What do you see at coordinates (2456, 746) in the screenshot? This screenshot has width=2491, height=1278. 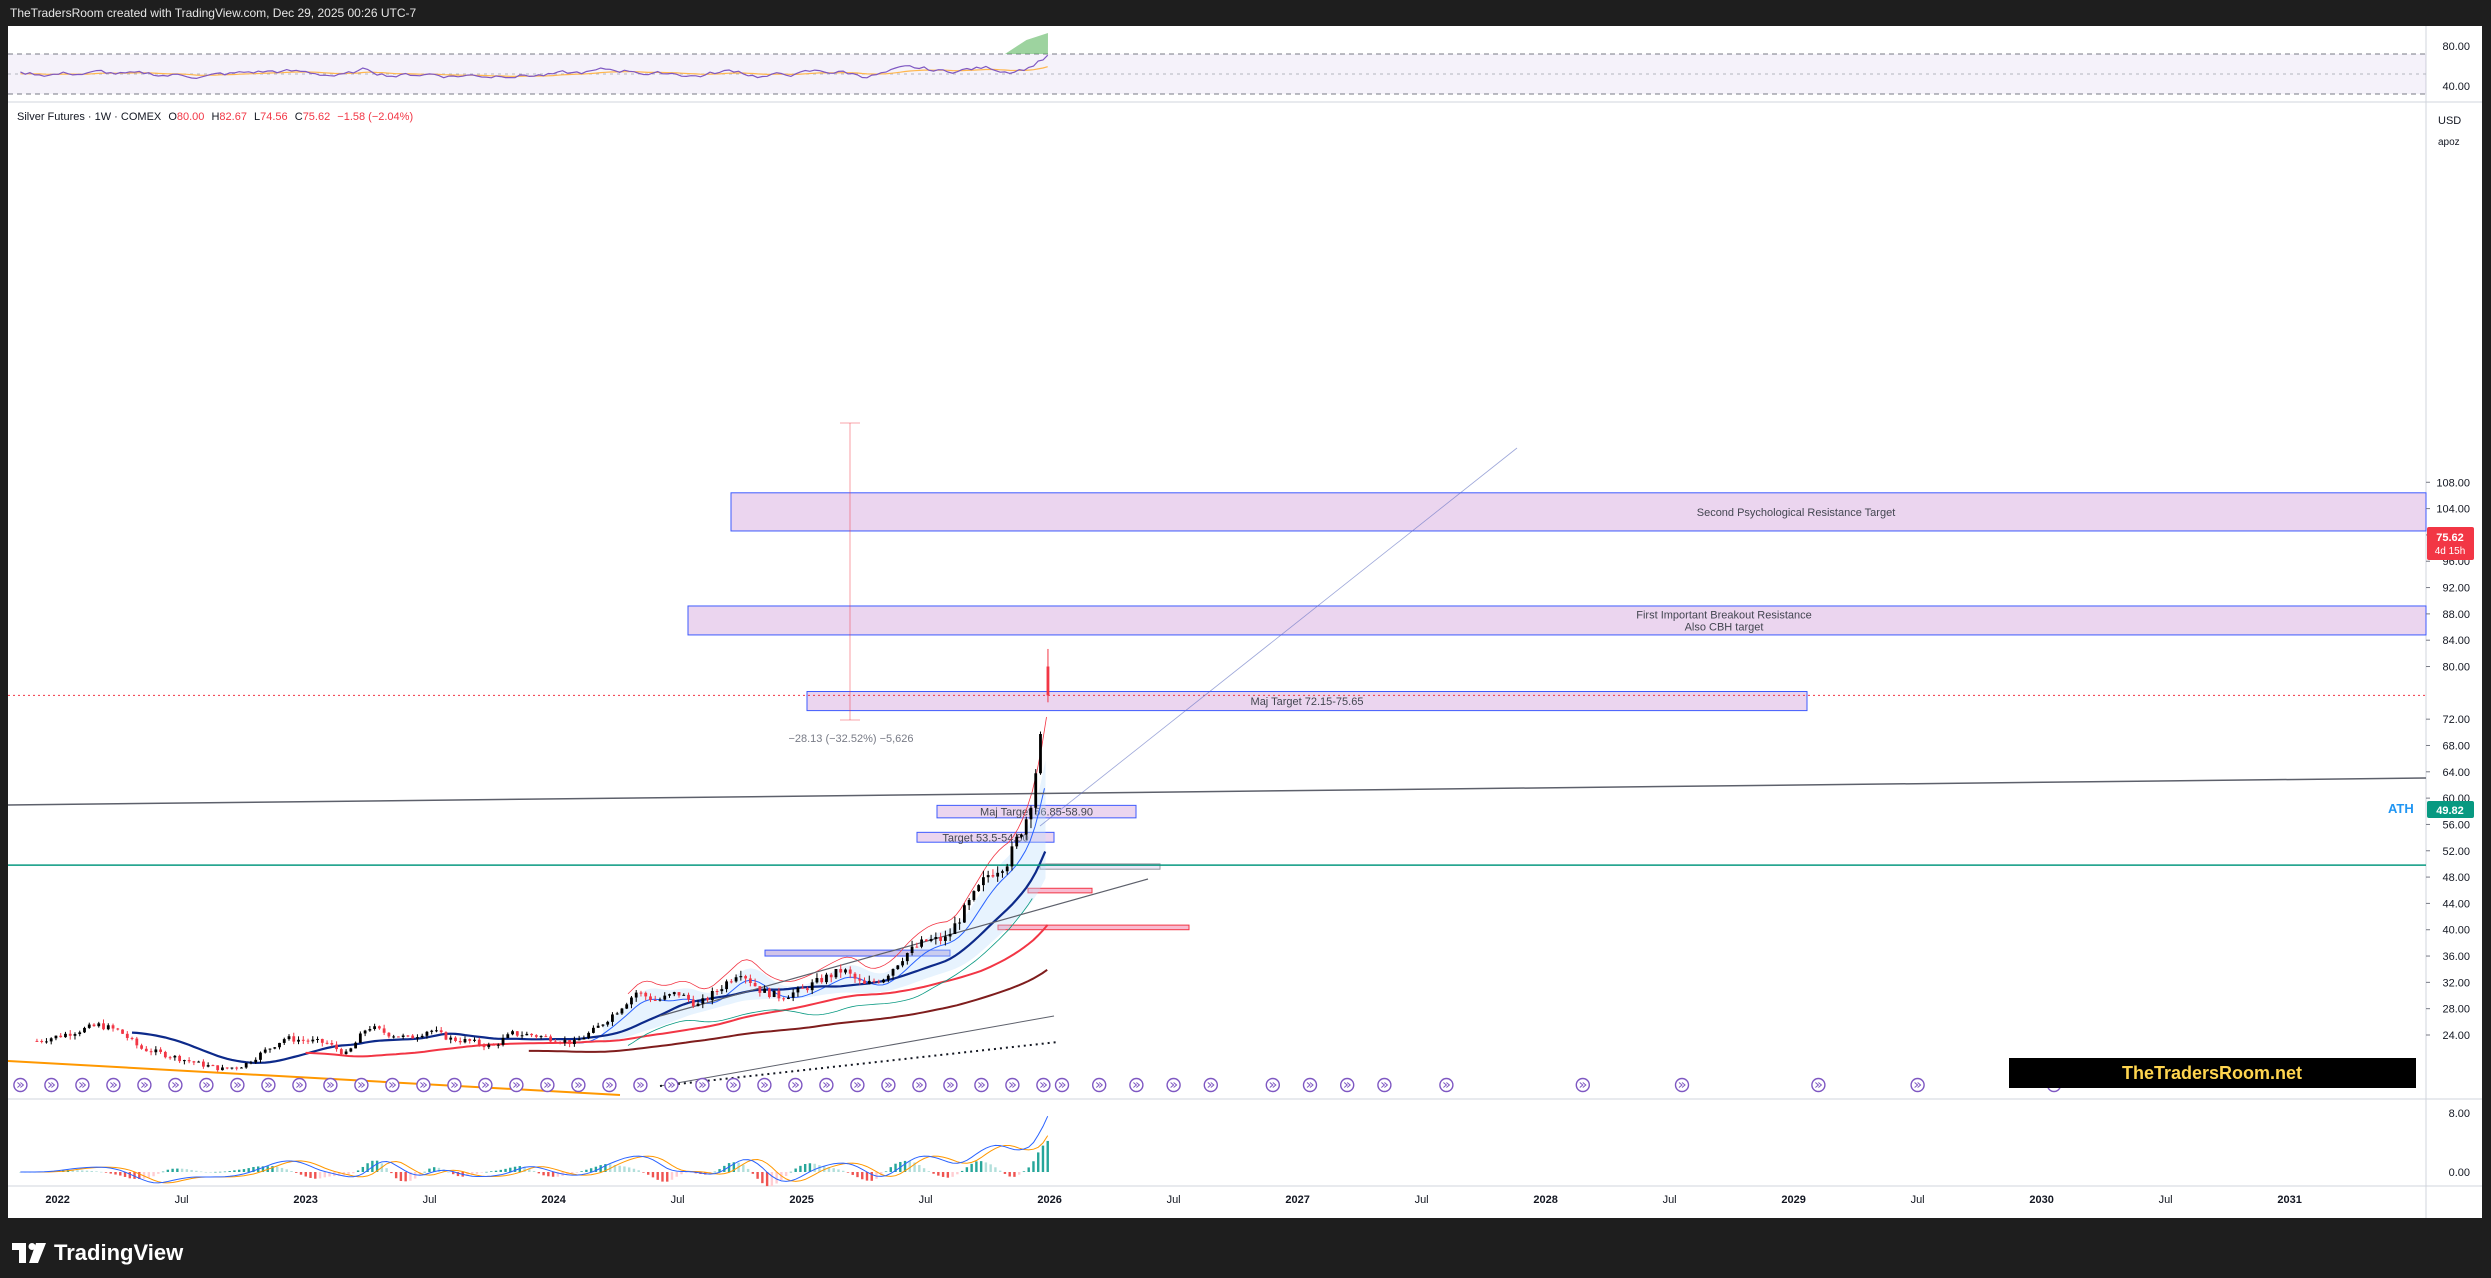 I see `price-tick-label: 68.00` at bounding box center [2456, 746].